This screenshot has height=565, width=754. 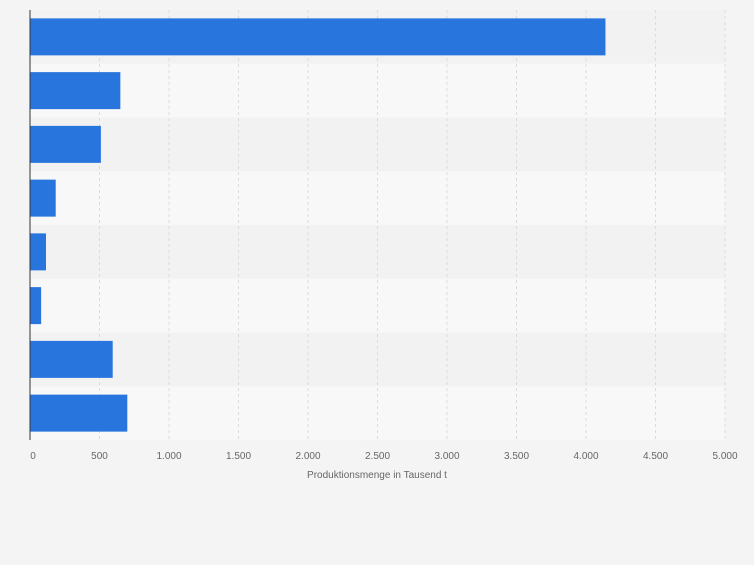 I want to click on x-tick-label: 2.500, so click(x=377, y=456).